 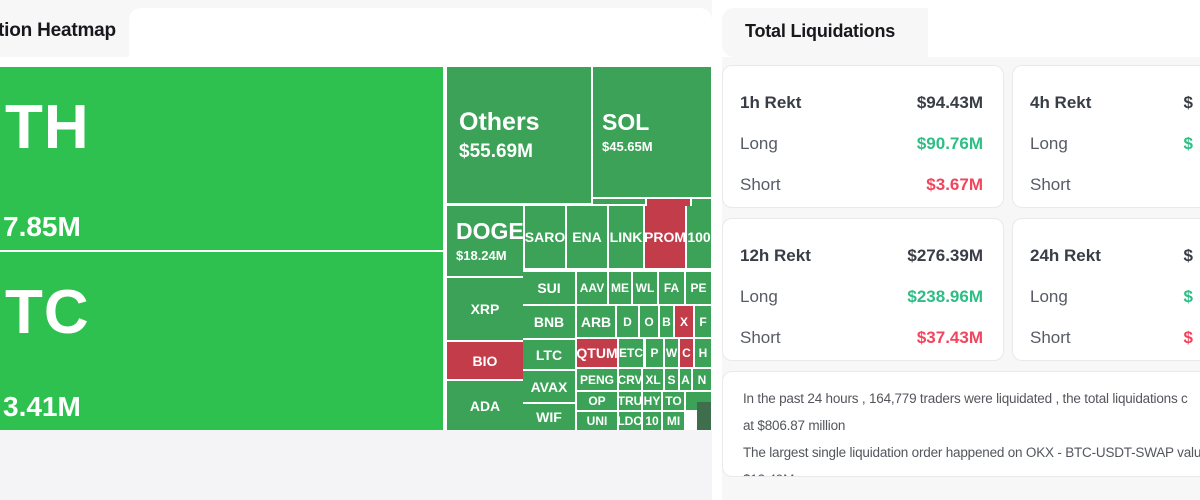 I want to click on treemap-tile-crv: CRV, so click(x=630, y=379).